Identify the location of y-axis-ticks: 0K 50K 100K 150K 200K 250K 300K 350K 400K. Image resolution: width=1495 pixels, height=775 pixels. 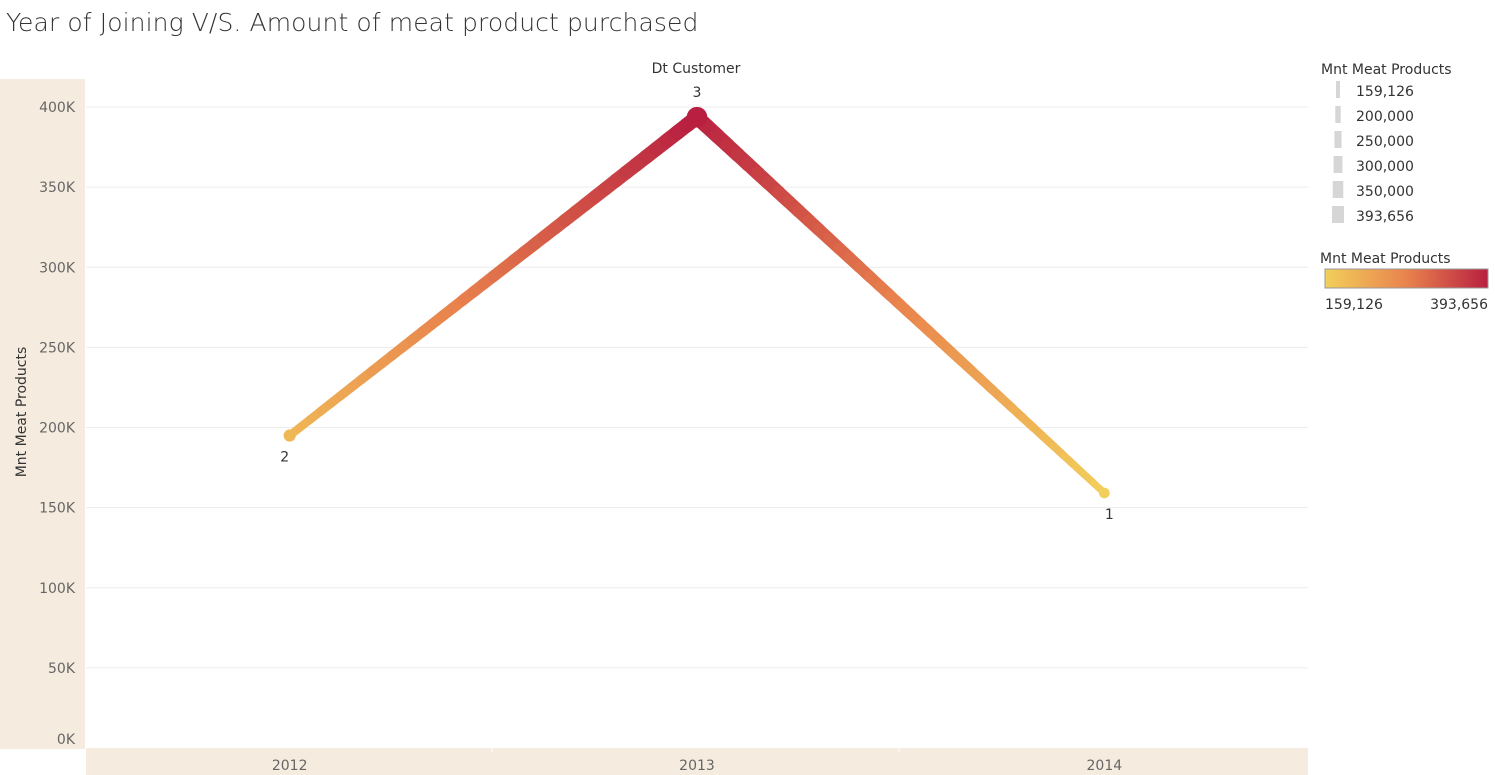
(57, 424).